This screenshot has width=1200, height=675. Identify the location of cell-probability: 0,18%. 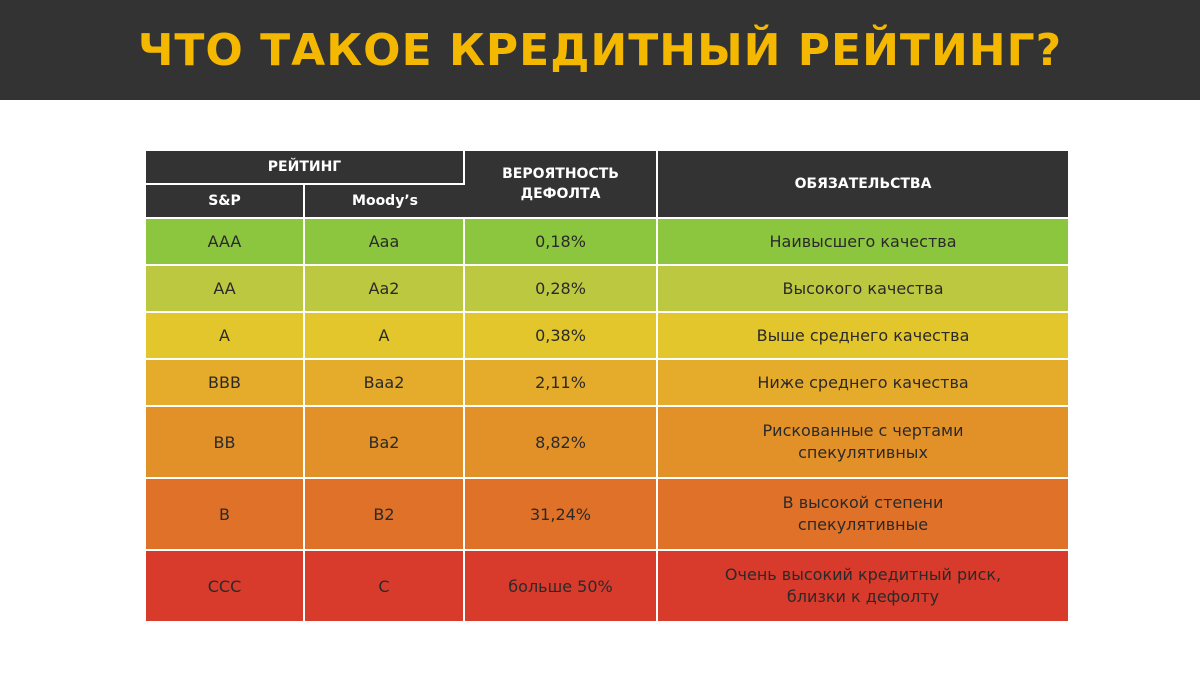
(562, 242).